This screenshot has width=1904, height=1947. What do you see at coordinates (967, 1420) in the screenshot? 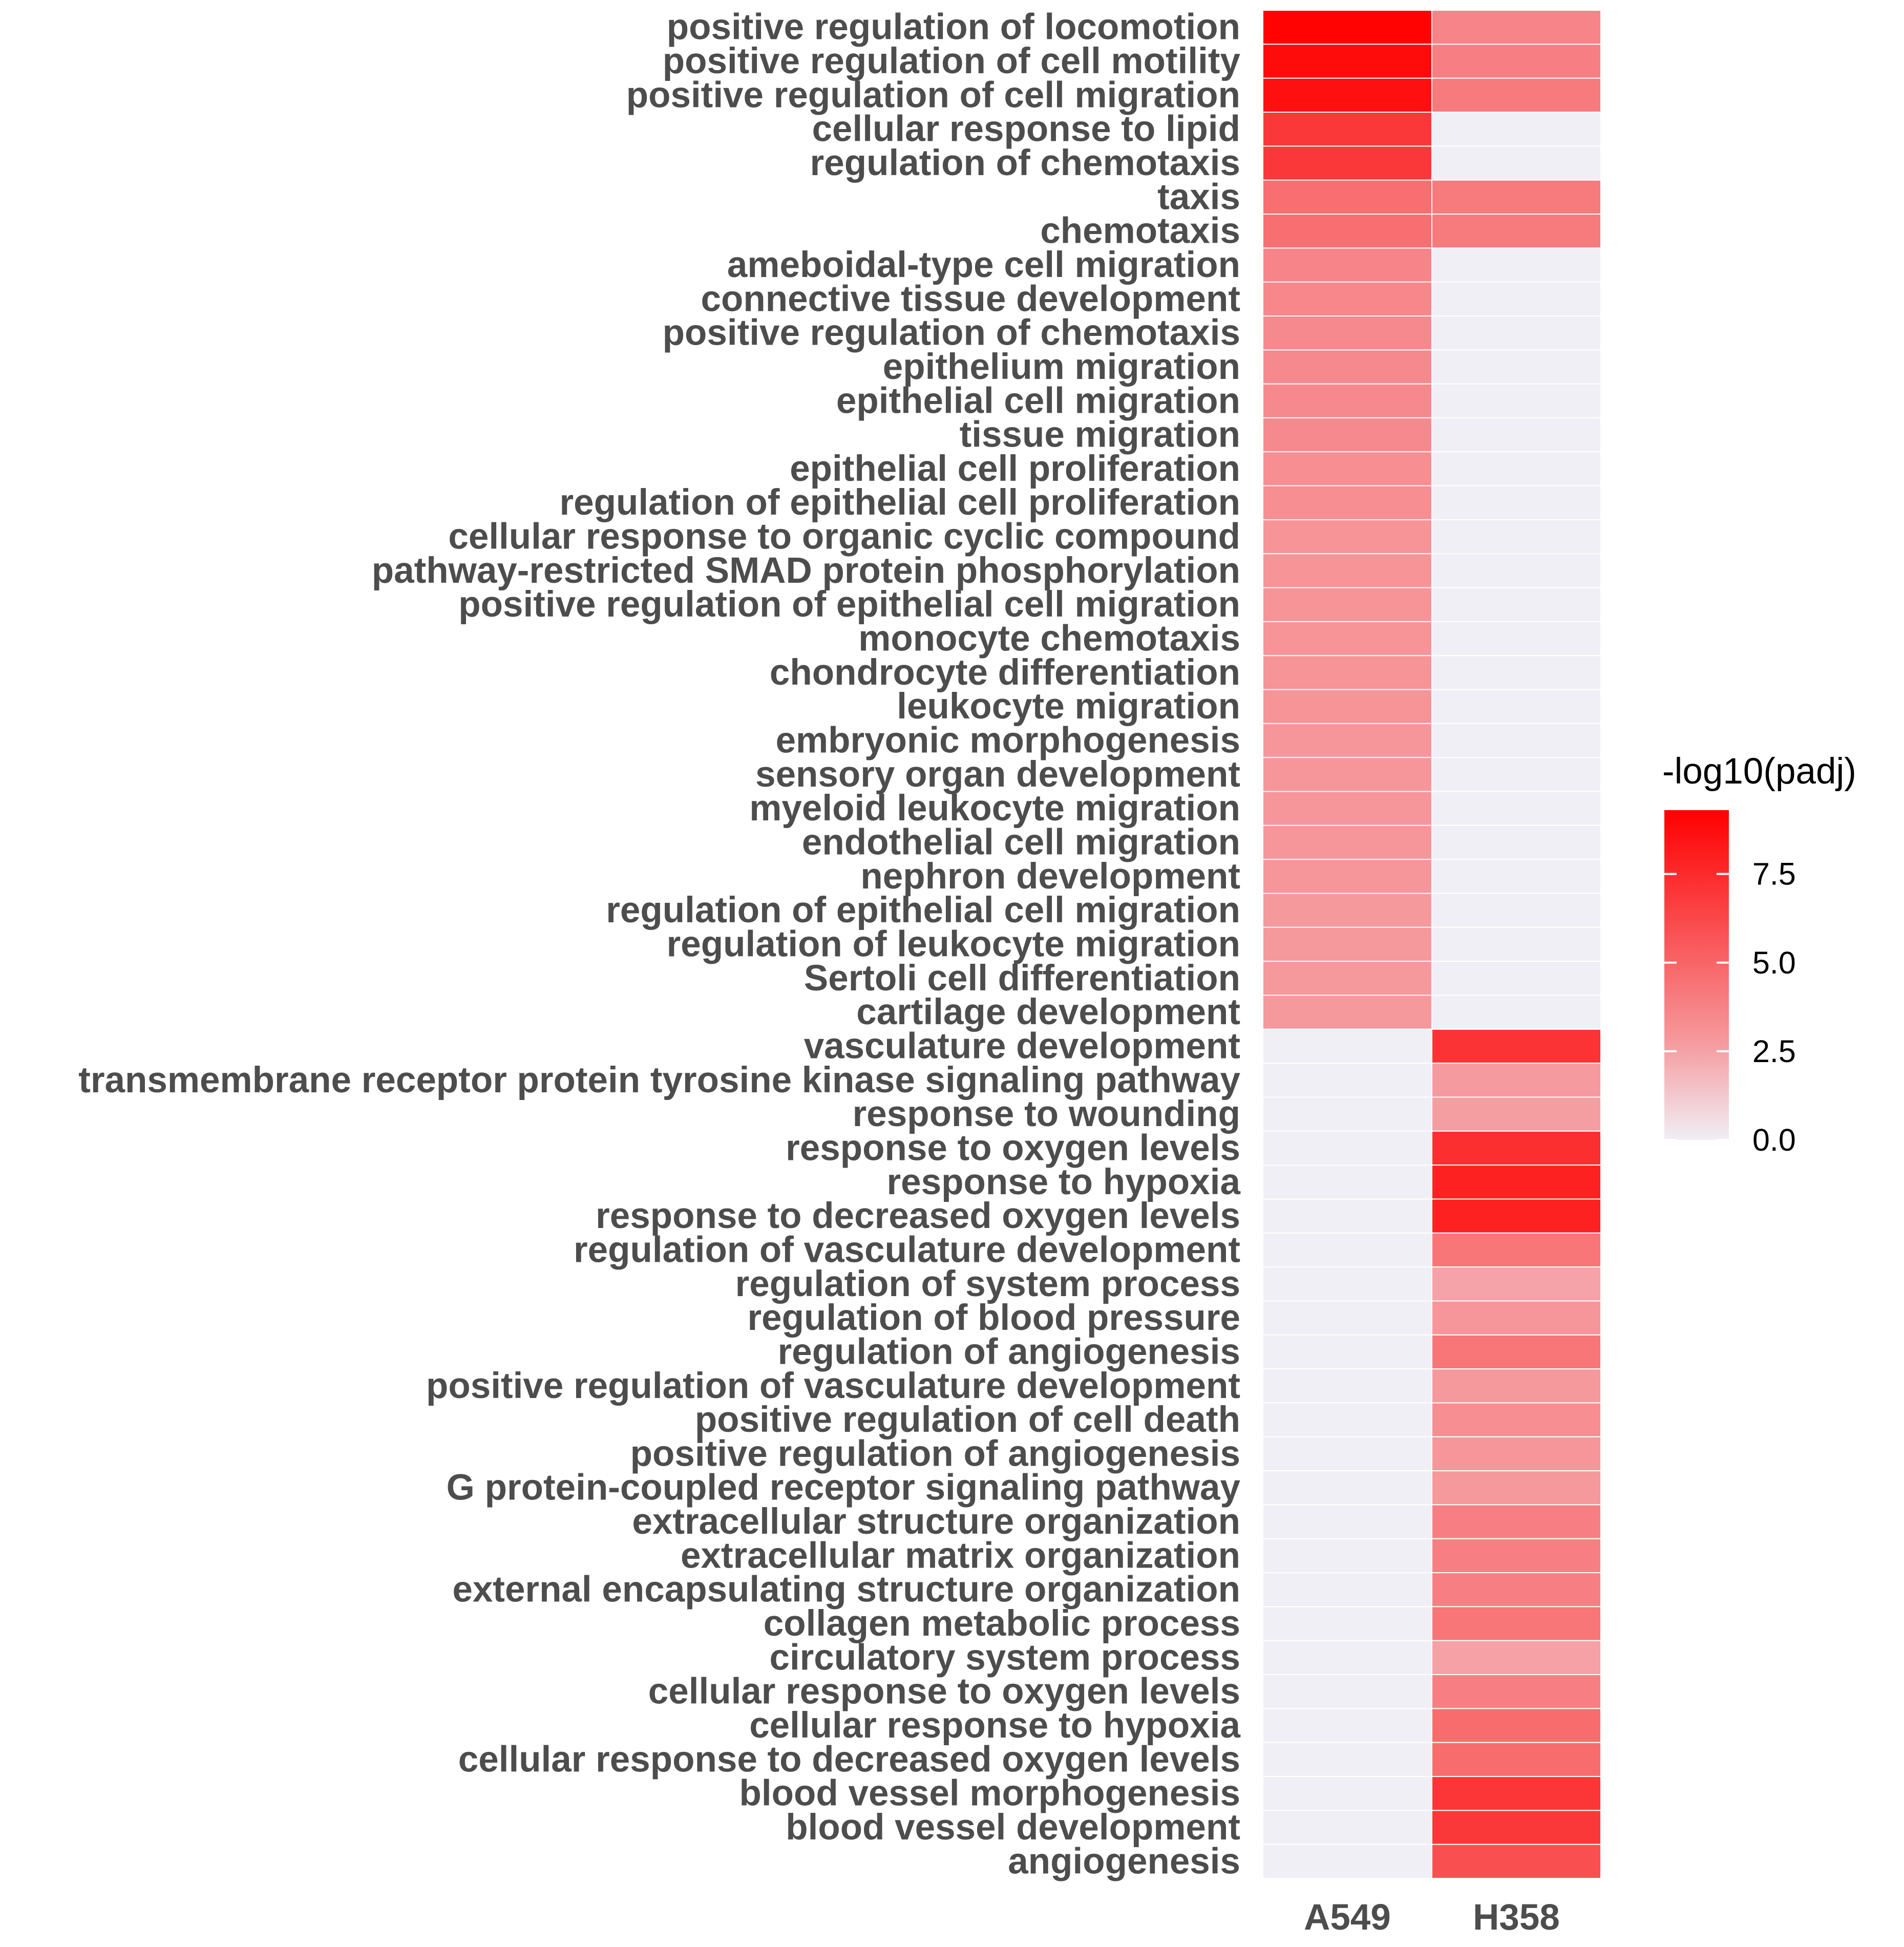
I see `row-label: positive regulation of cell death` at bounding box center [967, 1420].